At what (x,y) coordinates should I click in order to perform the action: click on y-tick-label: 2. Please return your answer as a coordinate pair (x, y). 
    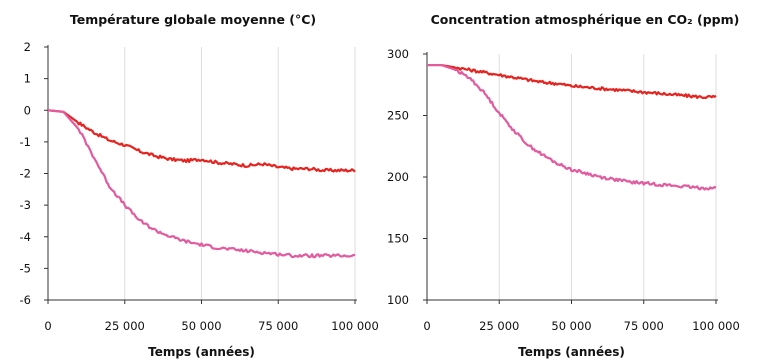
    Looking at the image, I should click on (27, 47).